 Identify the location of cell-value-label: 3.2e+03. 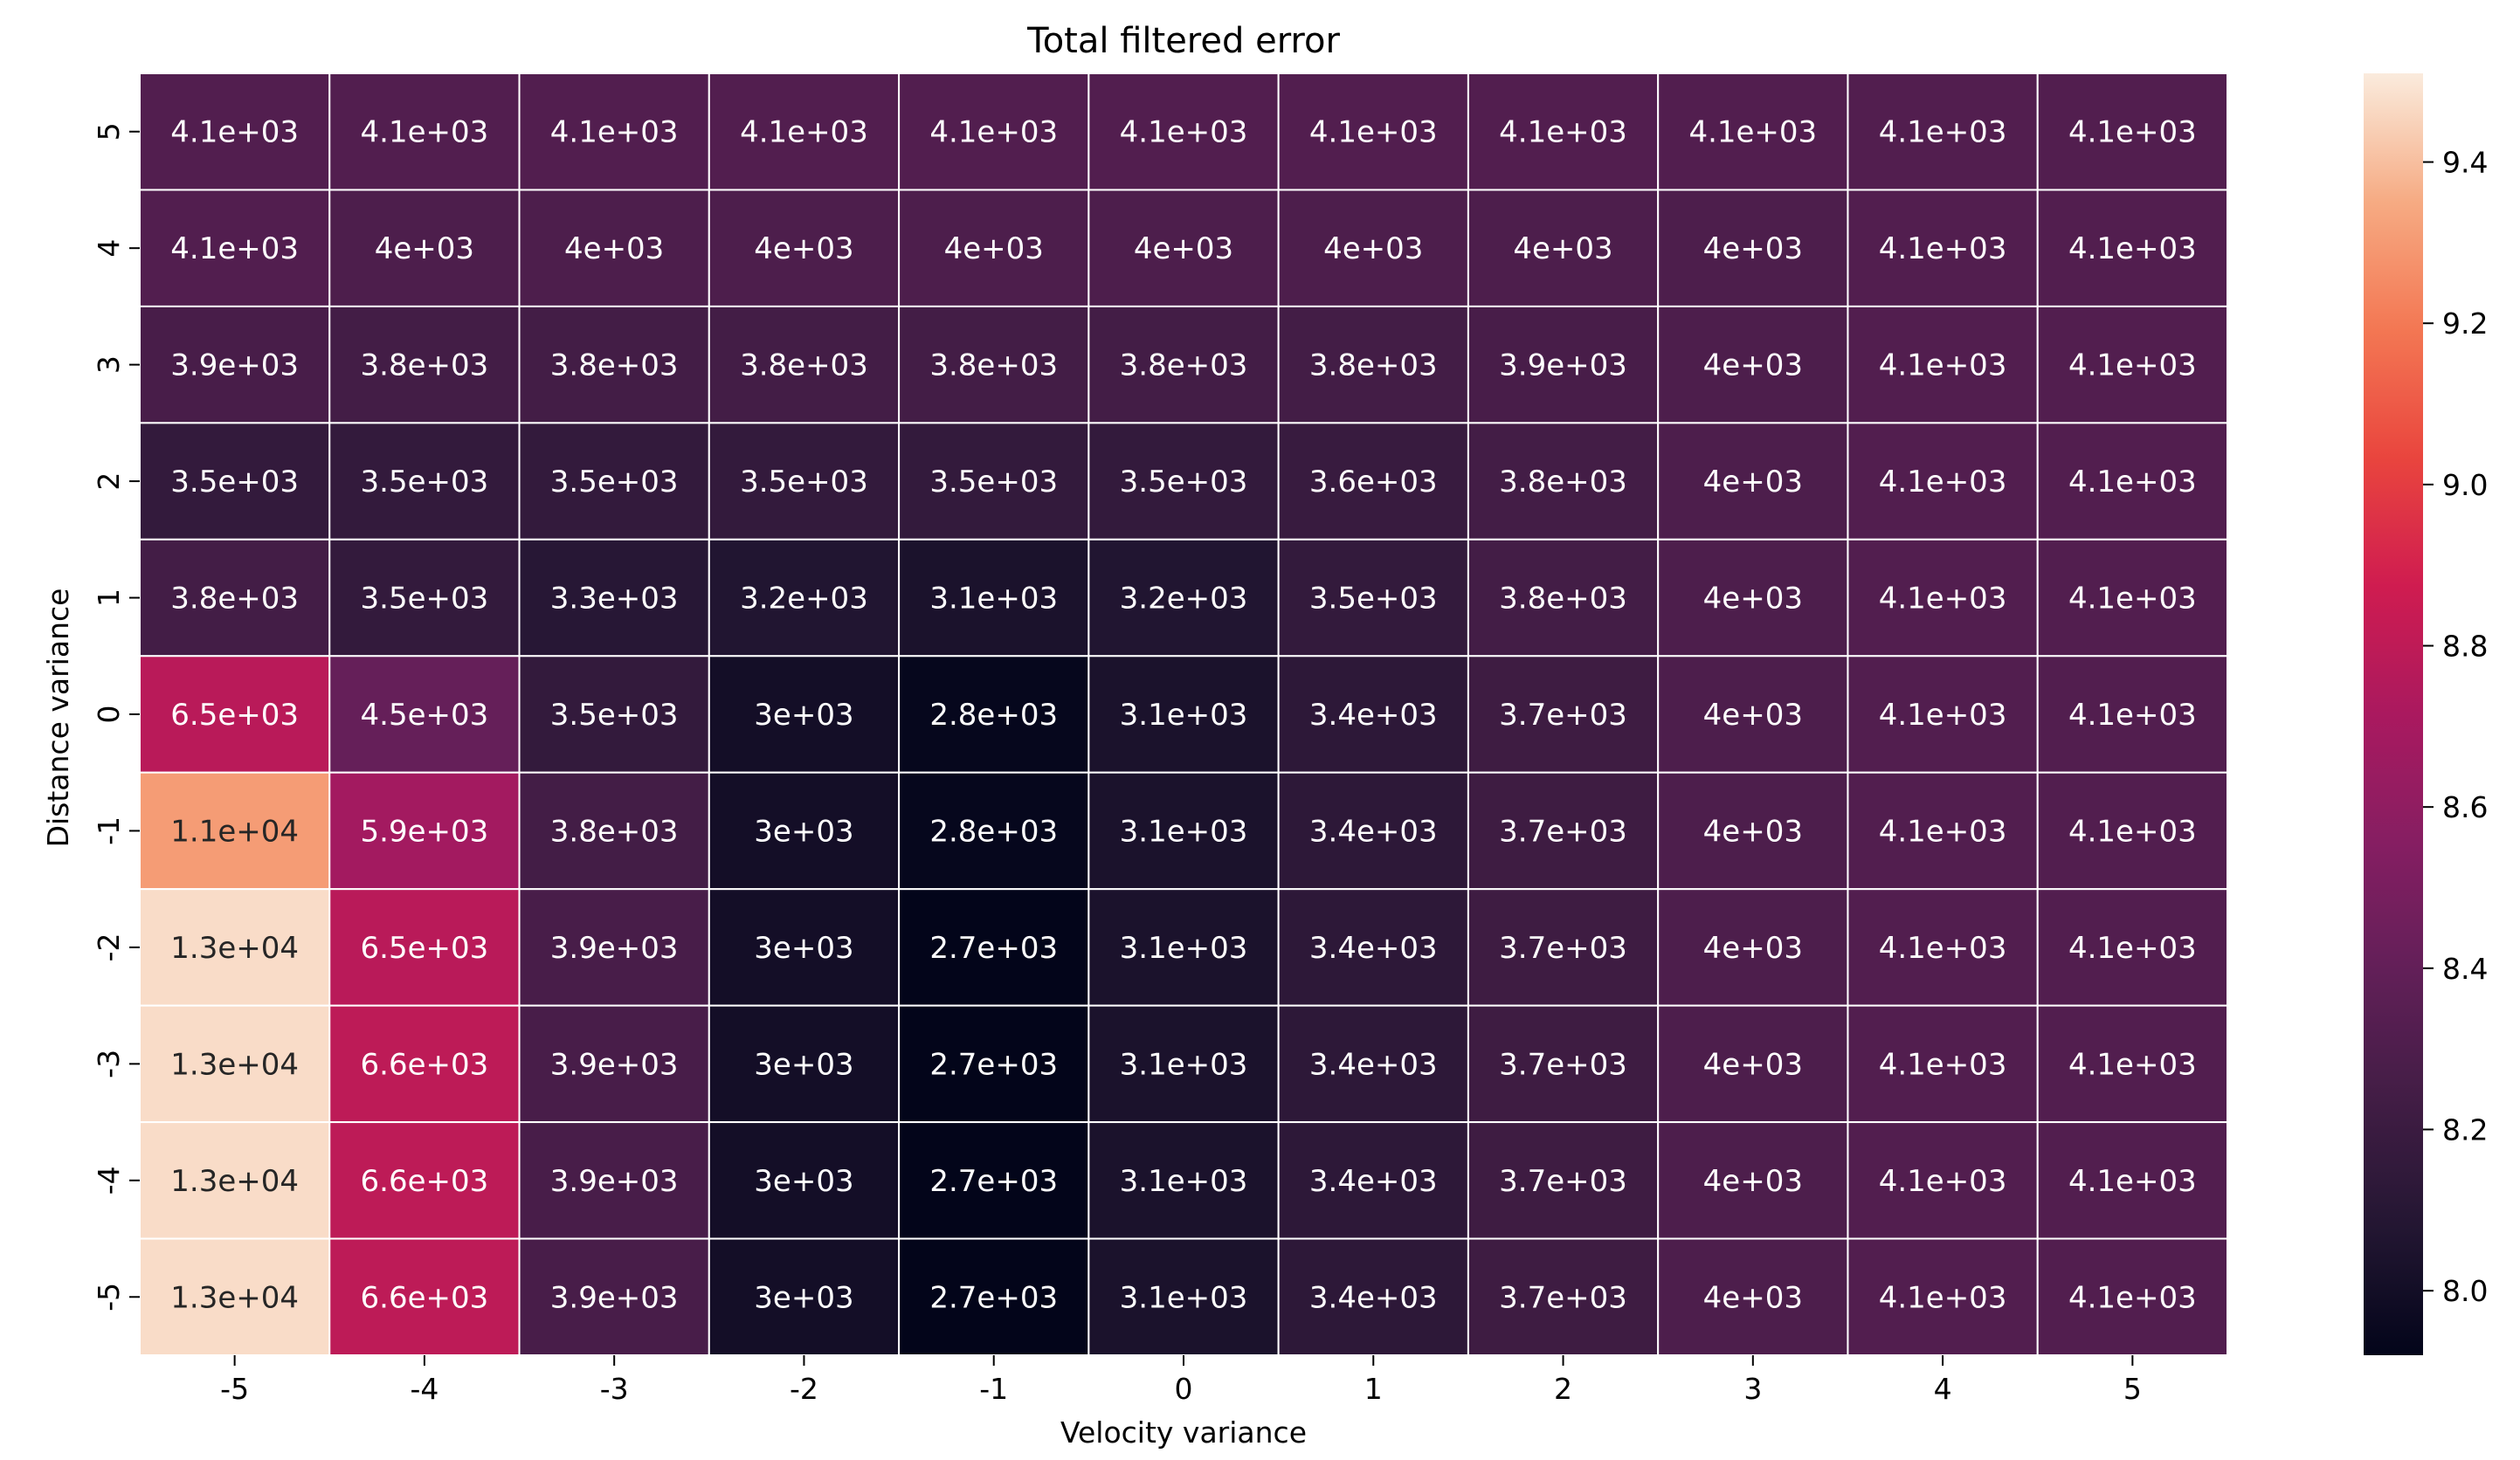
(1184, 599).